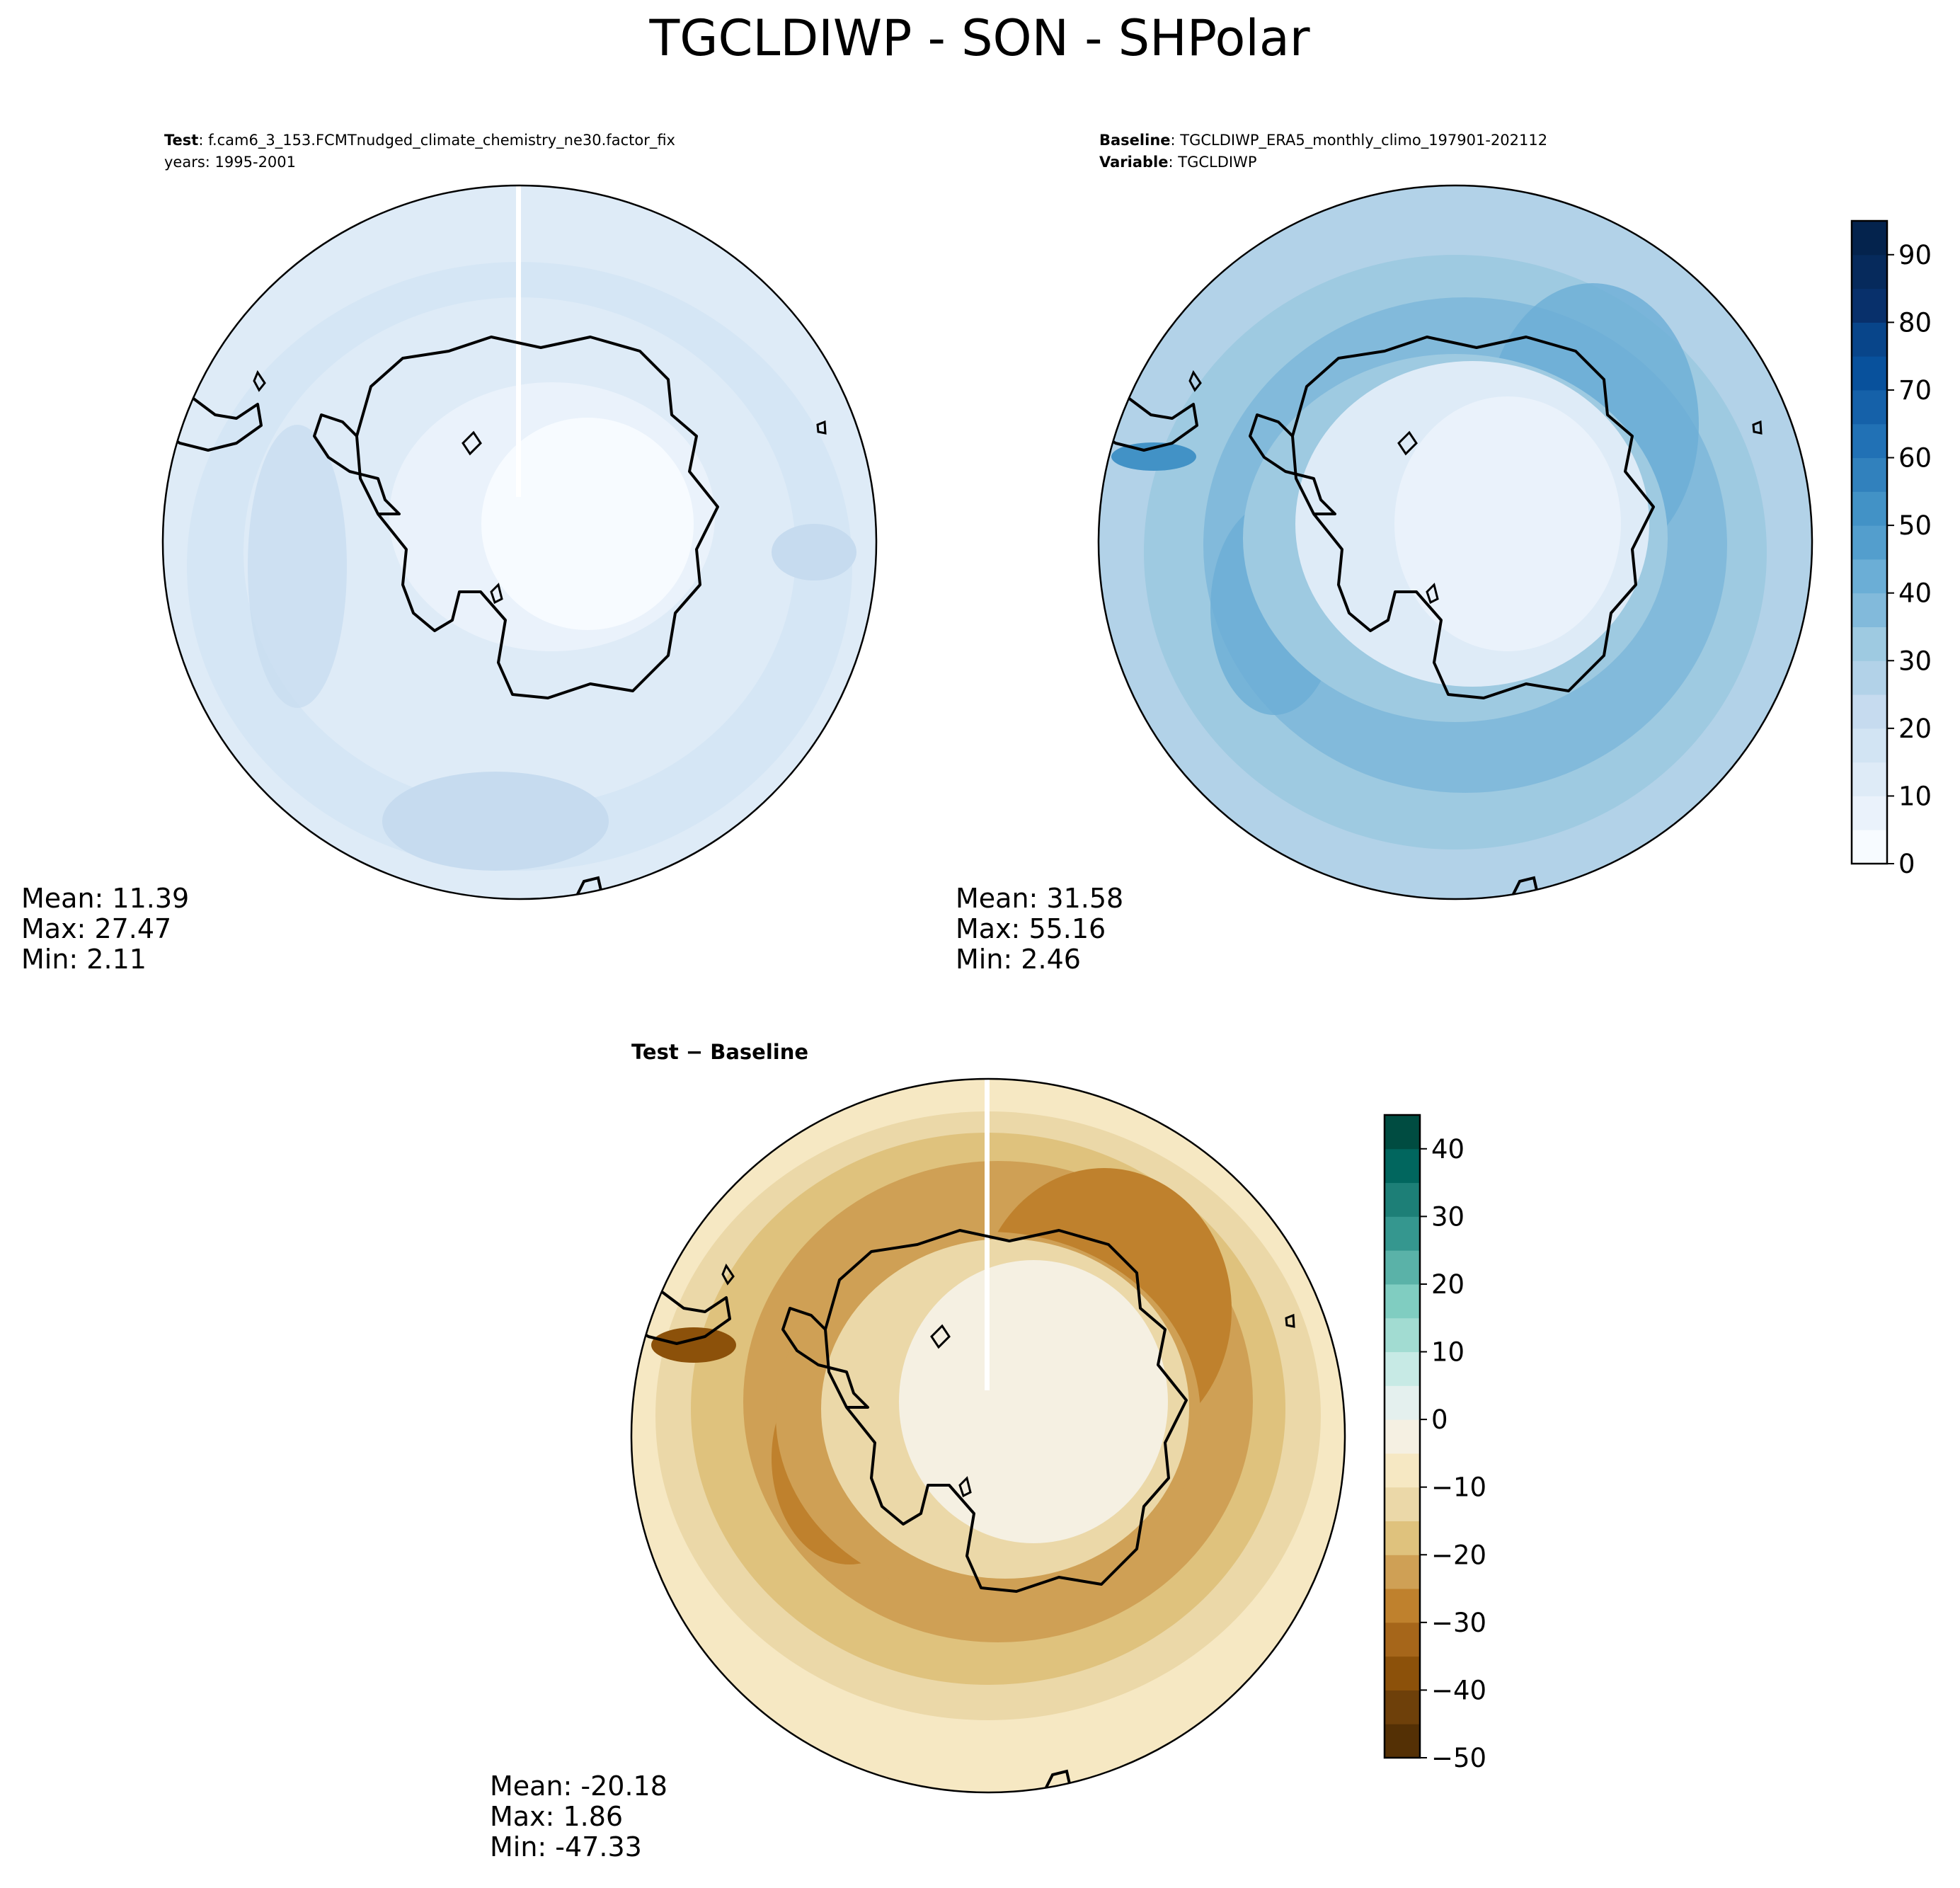 The height and width of the screenshot is (1888, 1960). Describe the element at coordinates (1906, 864) in the screenshot. I see `baseline-colorbar-tick-label: 0` at that location.